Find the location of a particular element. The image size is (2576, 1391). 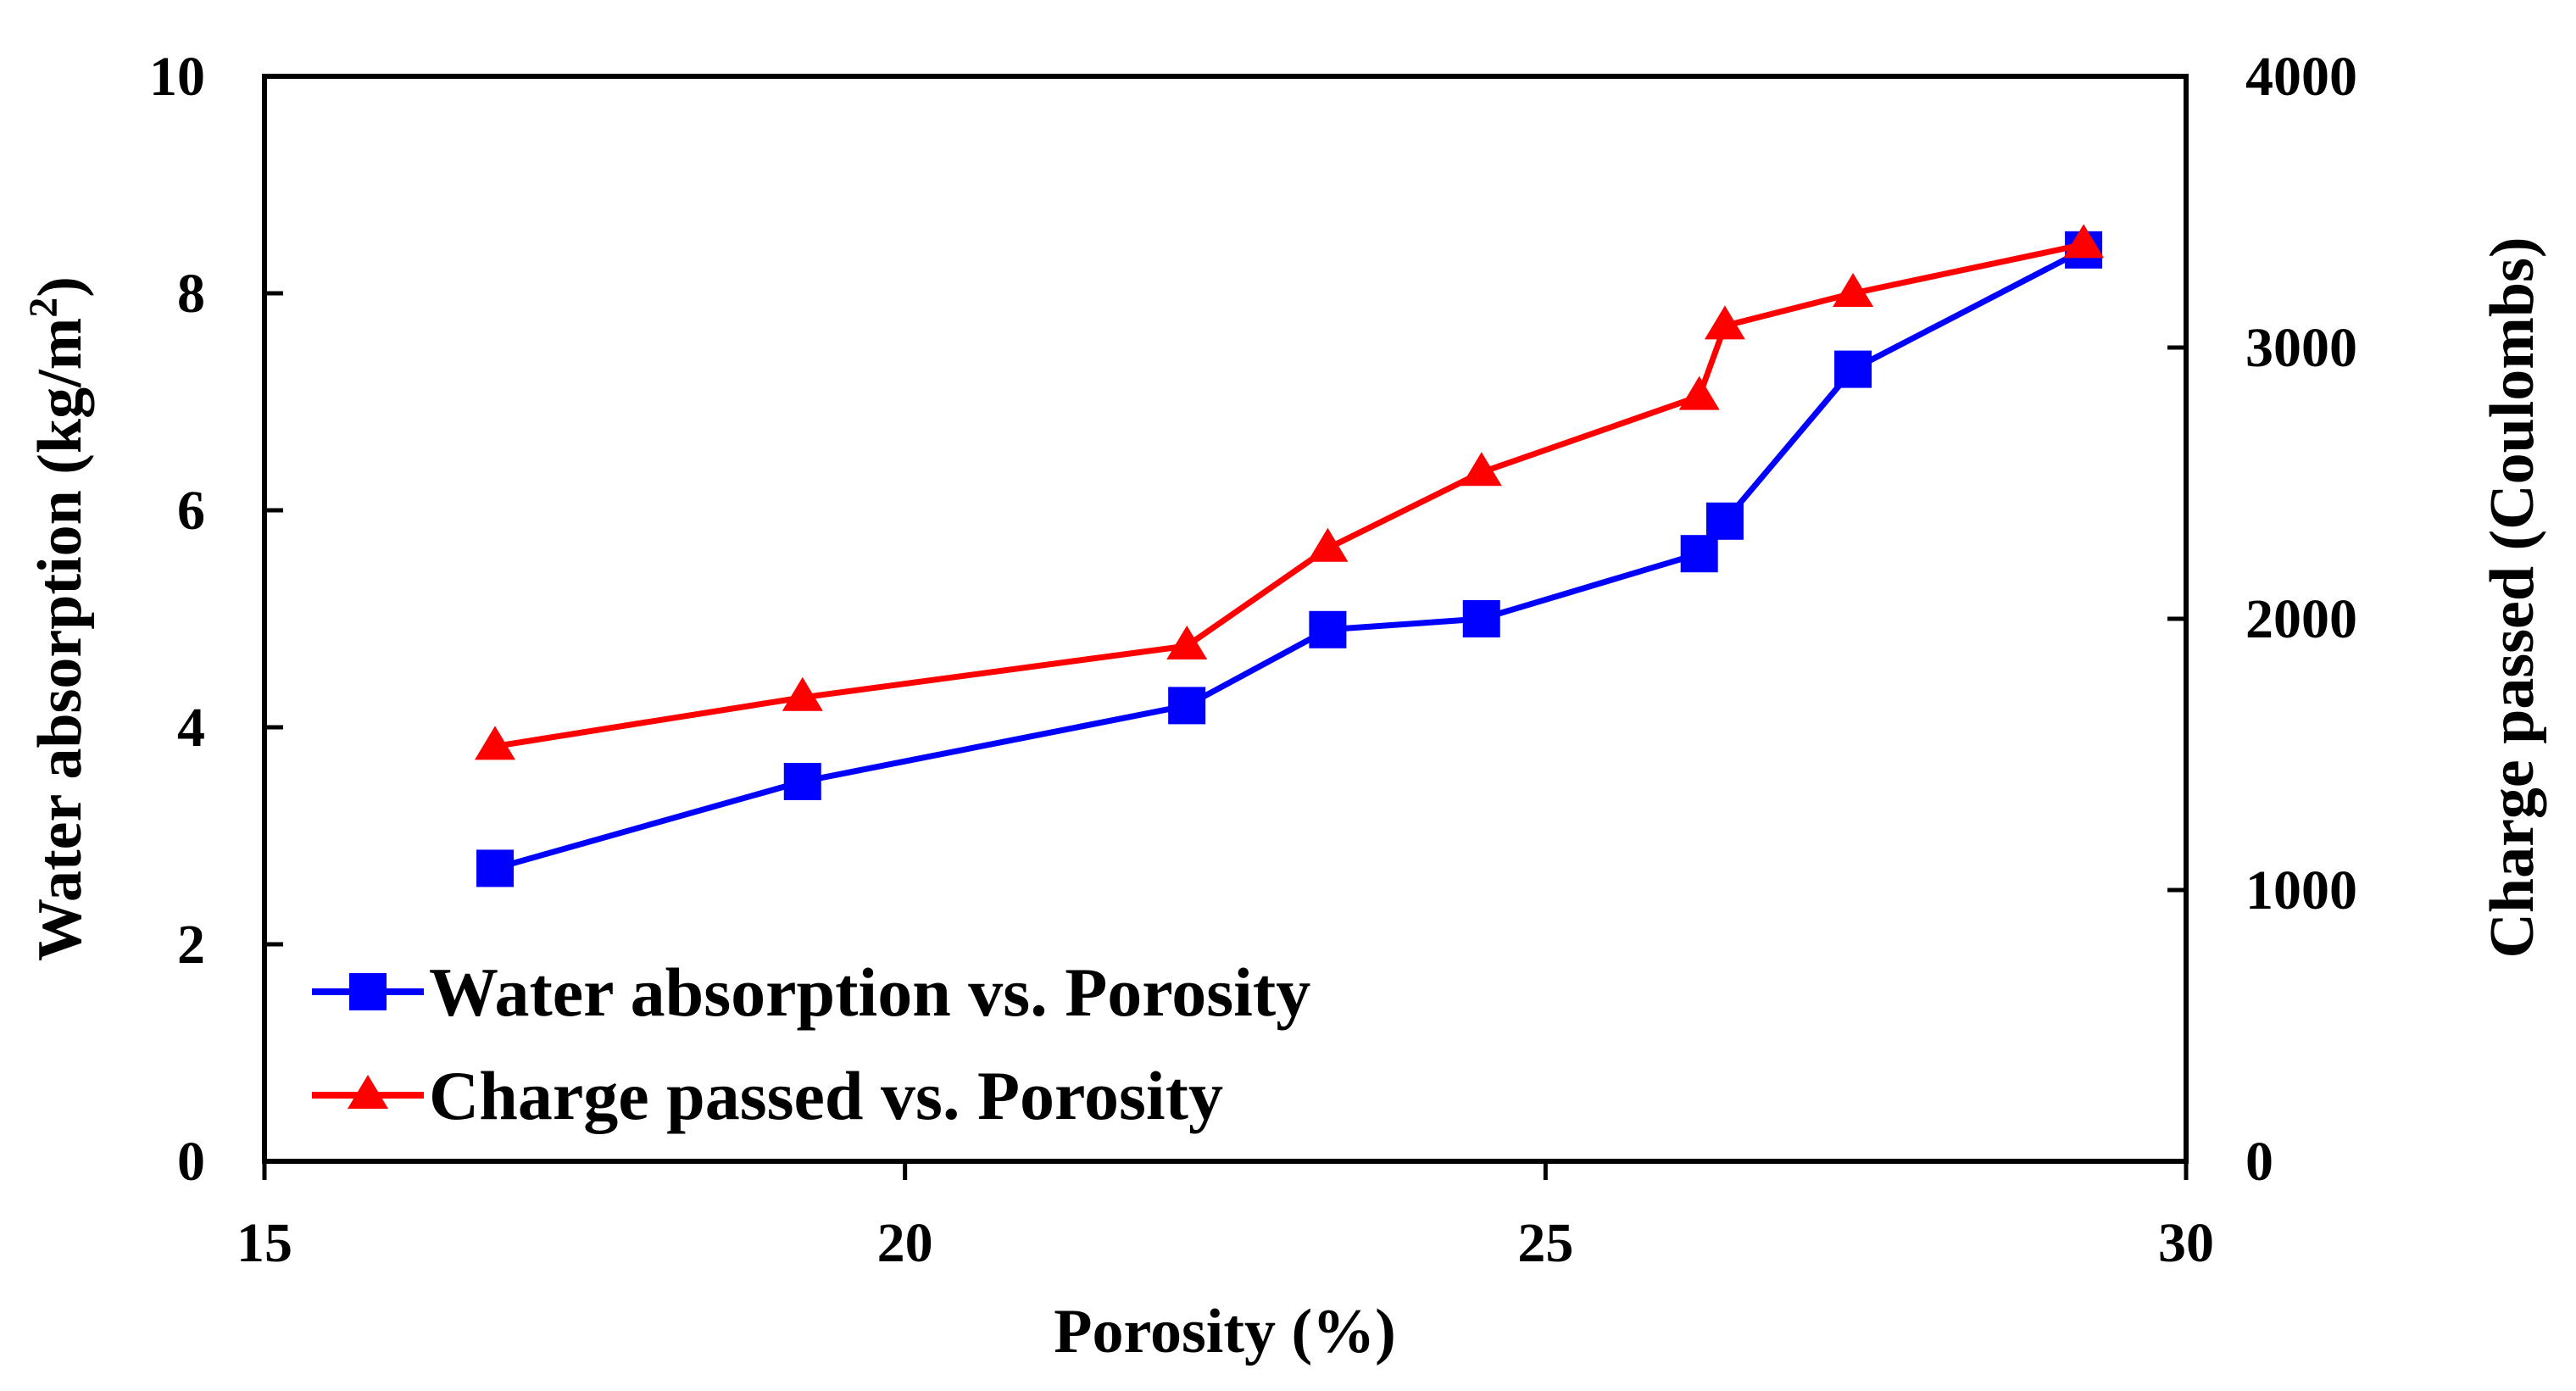

y-tick-label: 10 is located at coordinates (177, 77).